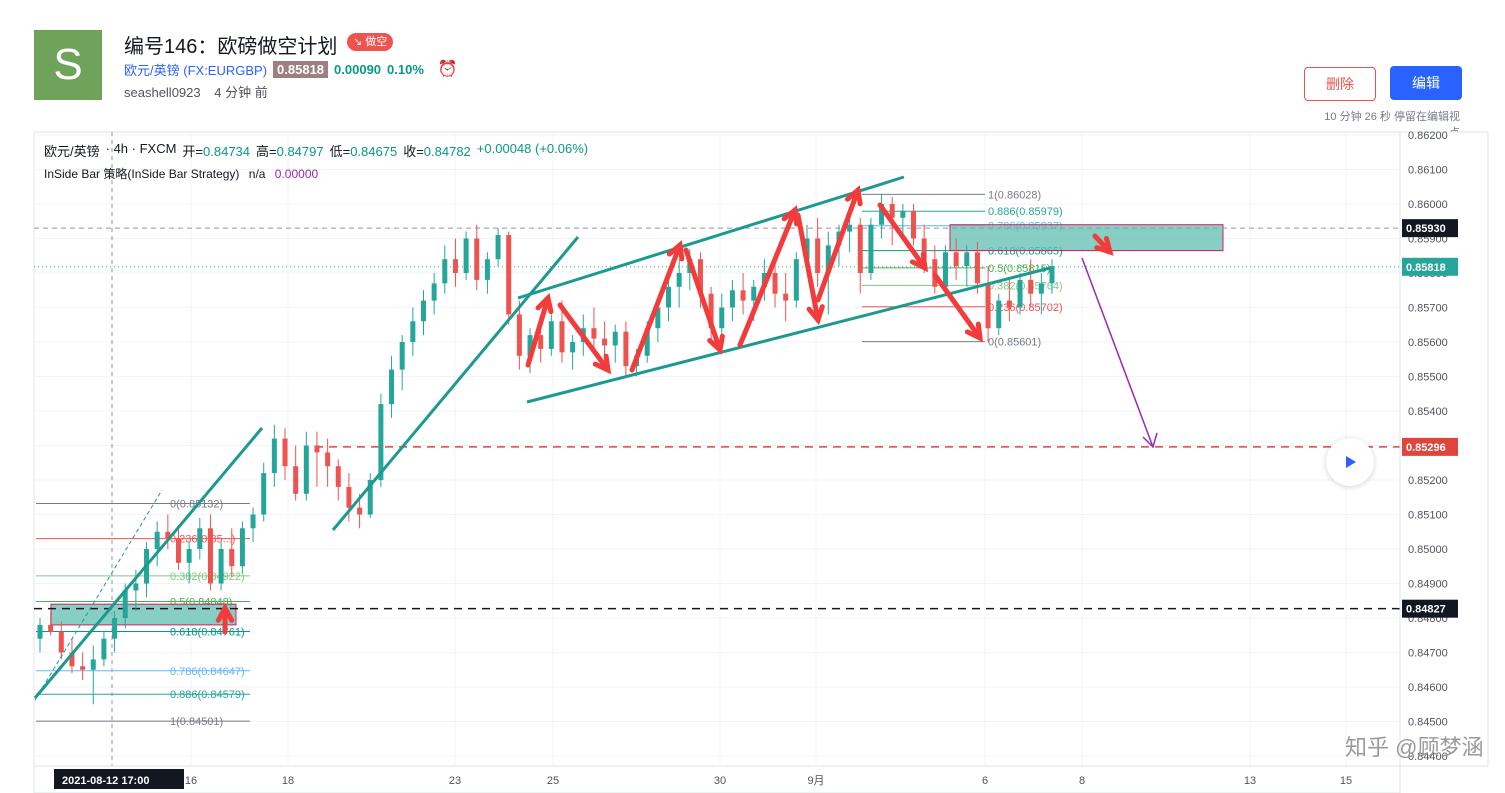 The width and height of the screenshot is (1505, 793). What do you see at coordinates (1454, 133) in the screenshot?
I see `edit-note-tail: 点` at bounding box center [1454, 133].